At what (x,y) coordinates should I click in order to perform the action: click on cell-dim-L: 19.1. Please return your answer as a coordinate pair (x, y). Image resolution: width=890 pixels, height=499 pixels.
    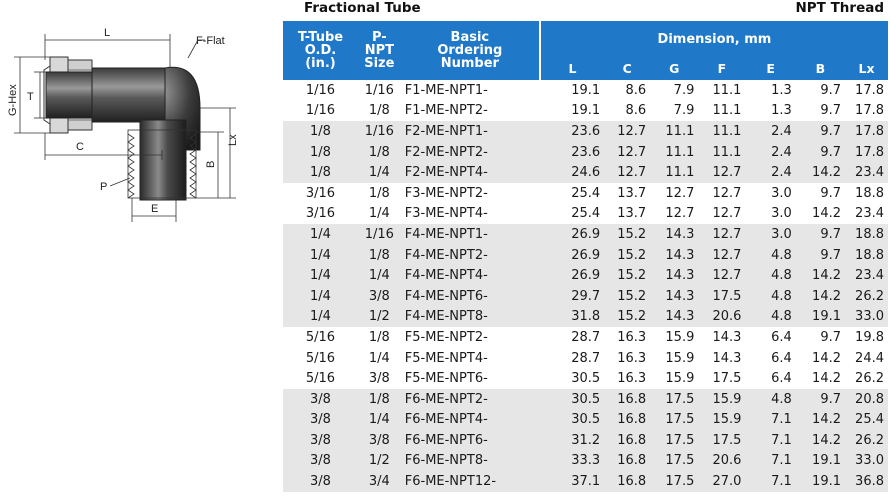
    Looking at the image, I should click on (586, 90).